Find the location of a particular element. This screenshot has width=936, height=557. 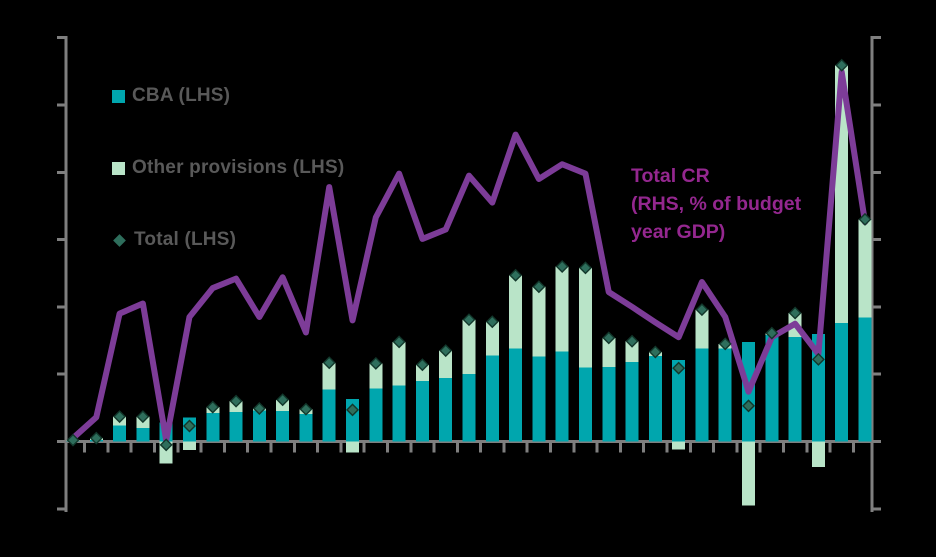

legend-label-total: Total (LHS) is located at coordinates (185, 239).